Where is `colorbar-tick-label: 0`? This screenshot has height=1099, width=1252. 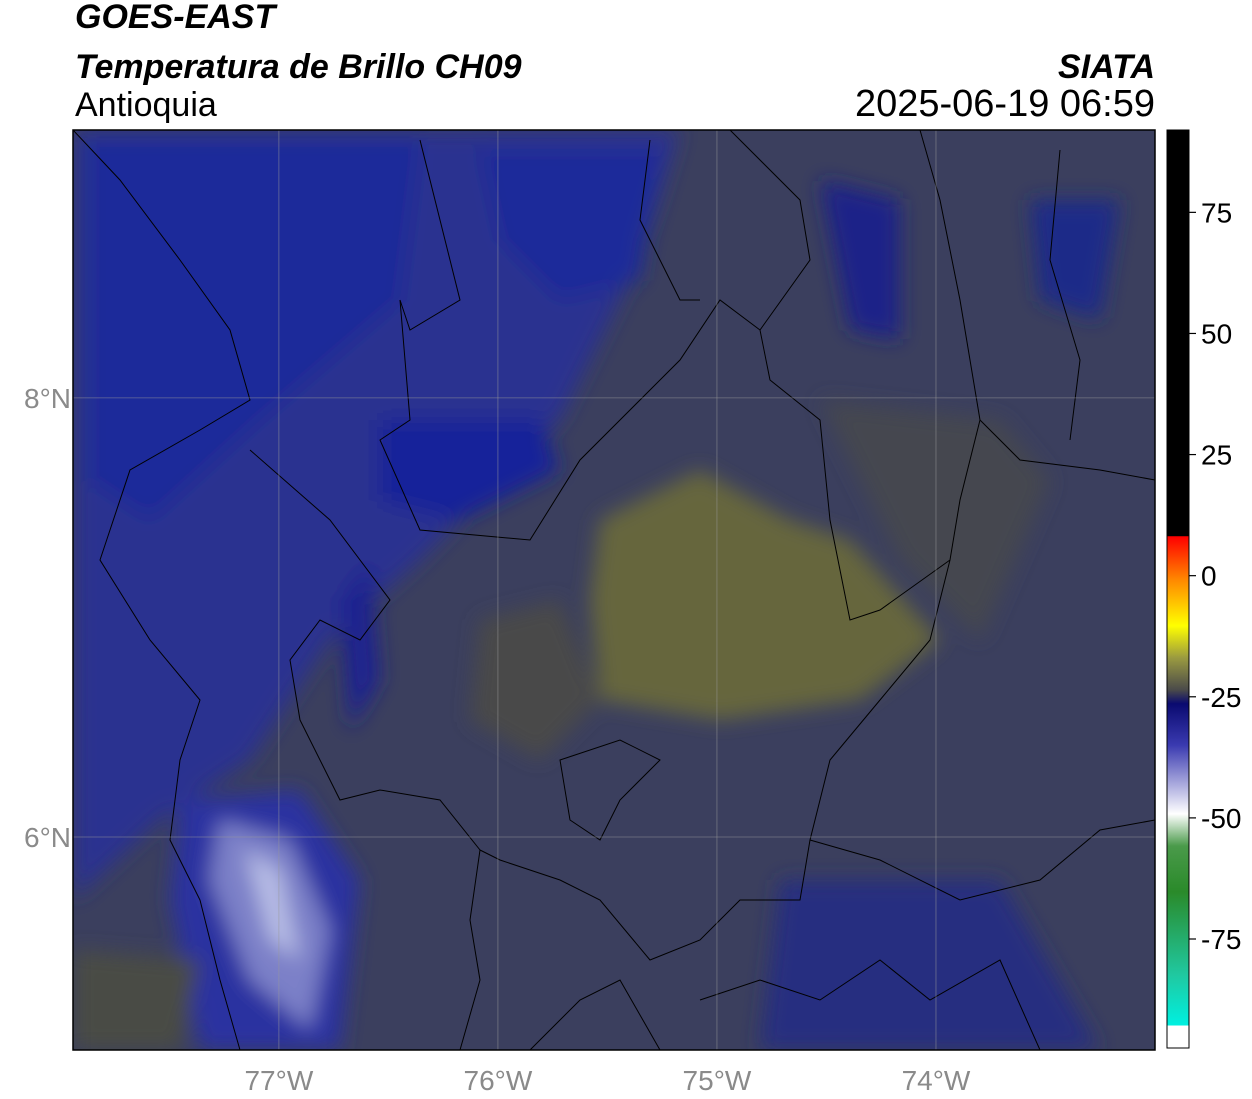
colorbar-tick-label: 0 is located at coordinates (1209, 576).